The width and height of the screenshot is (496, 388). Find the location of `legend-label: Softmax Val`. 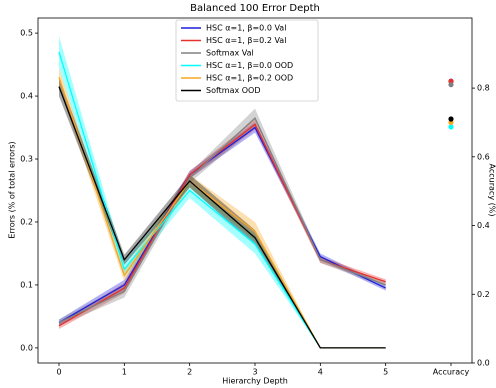

legend-label: Softmax Val is located at coordinates (230, 53).